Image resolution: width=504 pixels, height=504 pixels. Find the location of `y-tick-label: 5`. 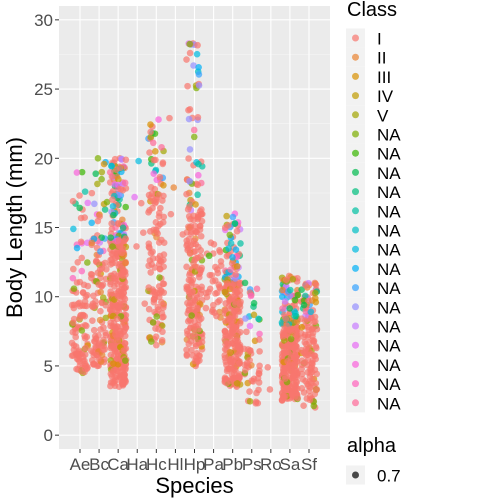

y-tick-label: 5 is located at coordinates (48, 366).